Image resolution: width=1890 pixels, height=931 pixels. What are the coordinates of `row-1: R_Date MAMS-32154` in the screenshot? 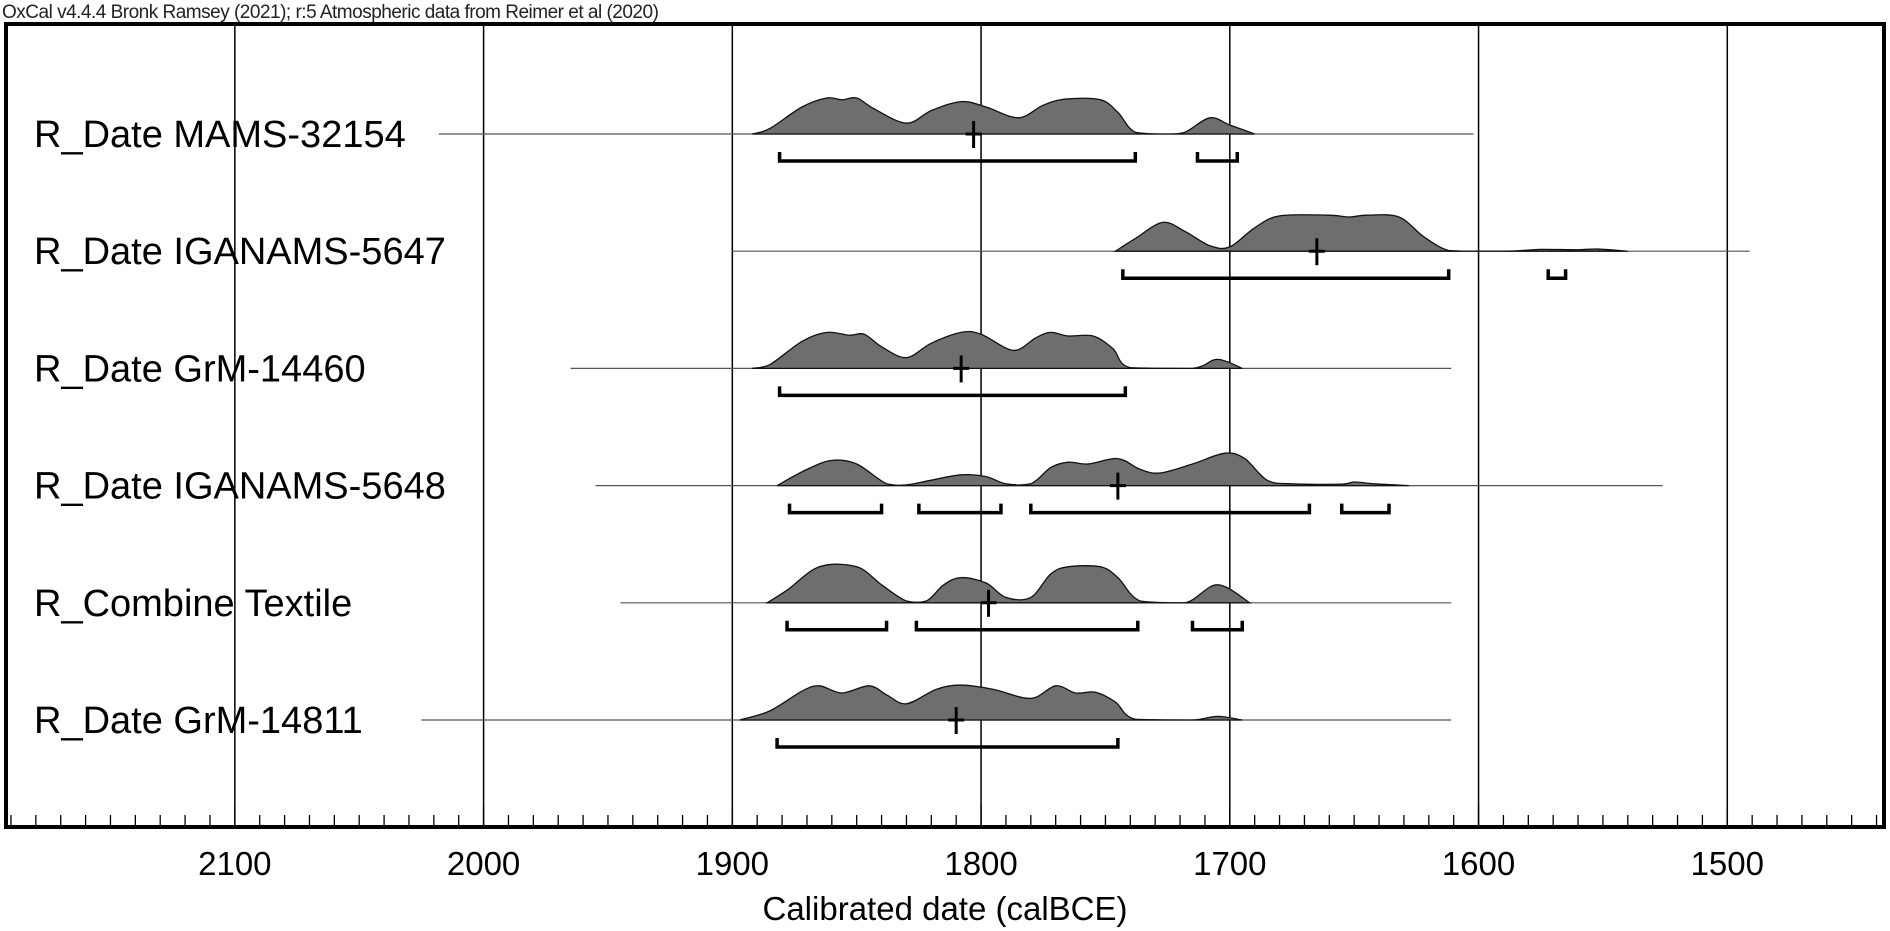 It's located at (754, 129).